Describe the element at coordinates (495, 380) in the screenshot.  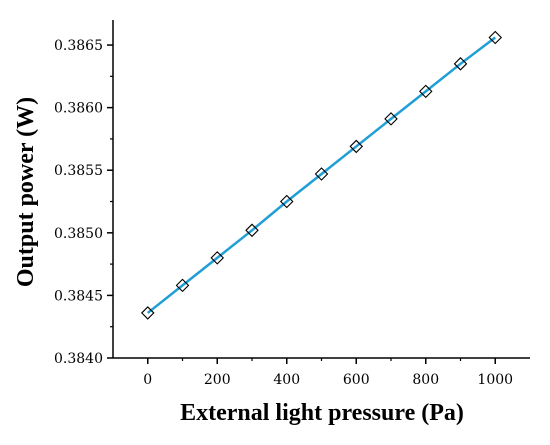
I see `x-tick-label: 1000` at that location.